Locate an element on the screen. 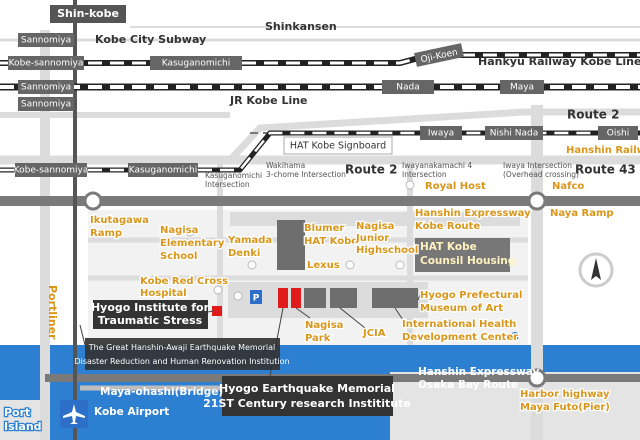  label-line: Ramp is located at coordinates (106, 233).